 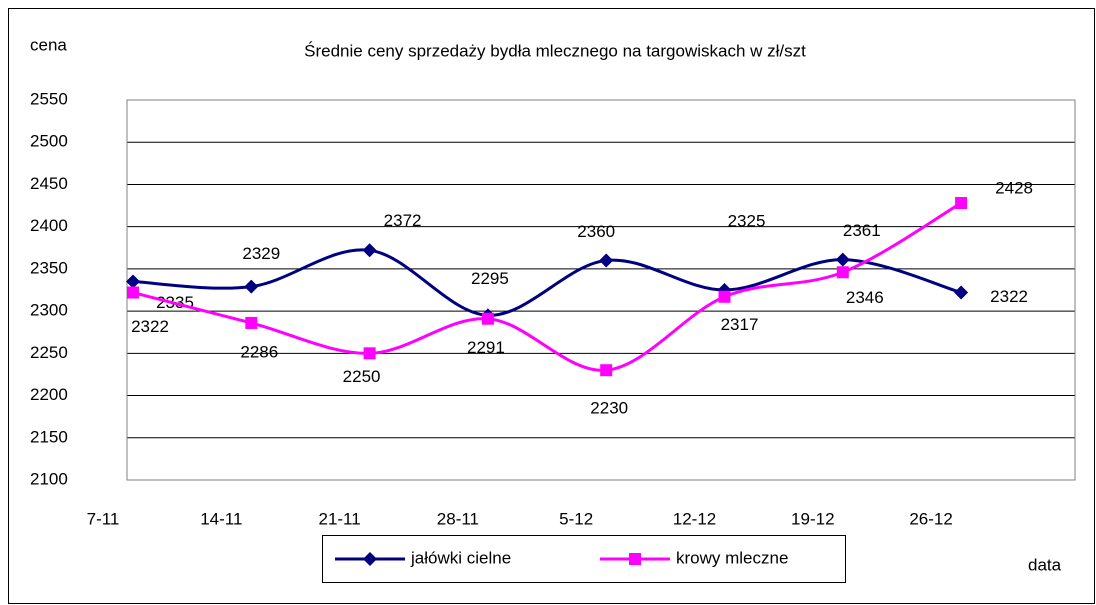 I want to click on y-tick-label: 2550, so click(x=49, y=98).